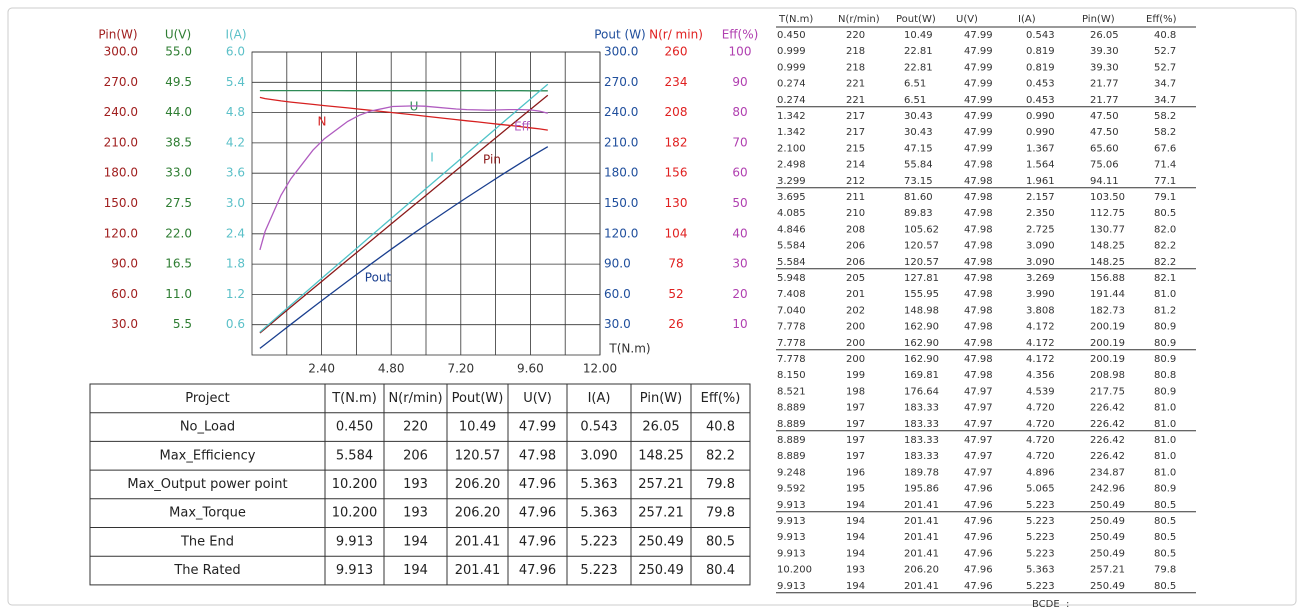  Describe the element at coordinates (178, 264) in the screenshot. I see `y-tick-label: 16.5` at that location.